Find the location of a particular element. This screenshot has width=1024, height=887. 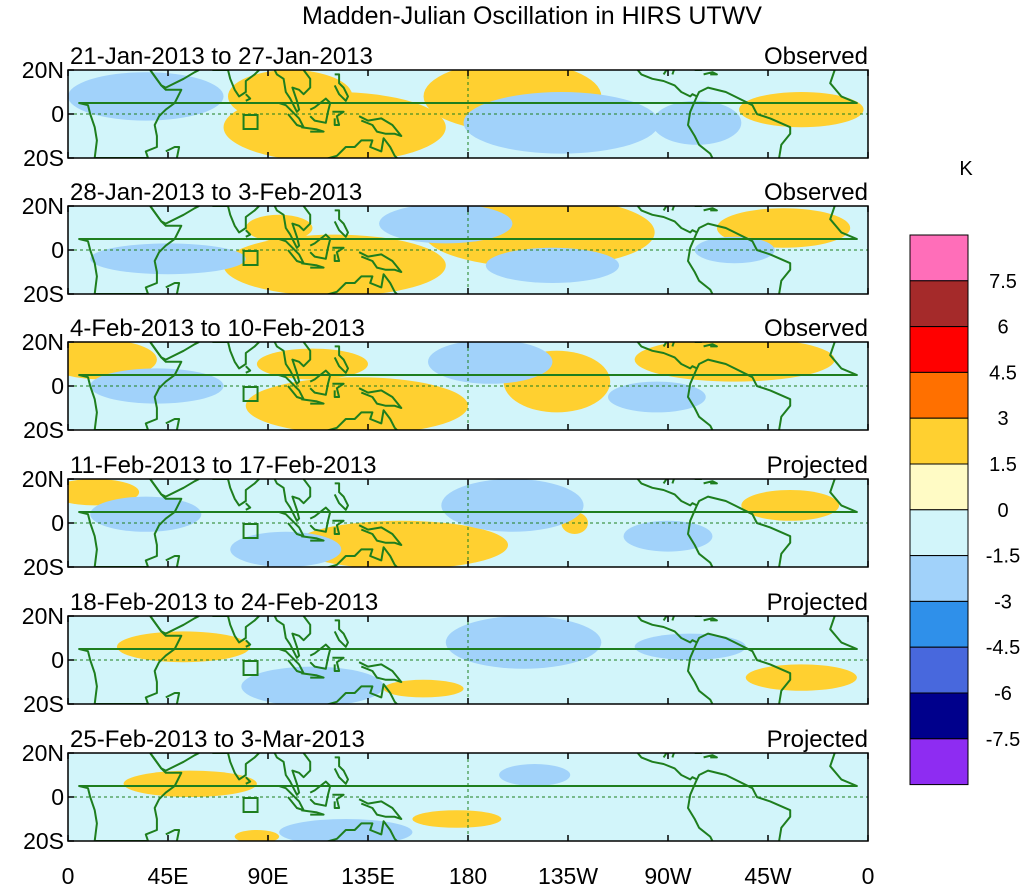

figure-title: Madden-Julian Oscillation in HIRS UTWV is located at coordinates (532, 16).